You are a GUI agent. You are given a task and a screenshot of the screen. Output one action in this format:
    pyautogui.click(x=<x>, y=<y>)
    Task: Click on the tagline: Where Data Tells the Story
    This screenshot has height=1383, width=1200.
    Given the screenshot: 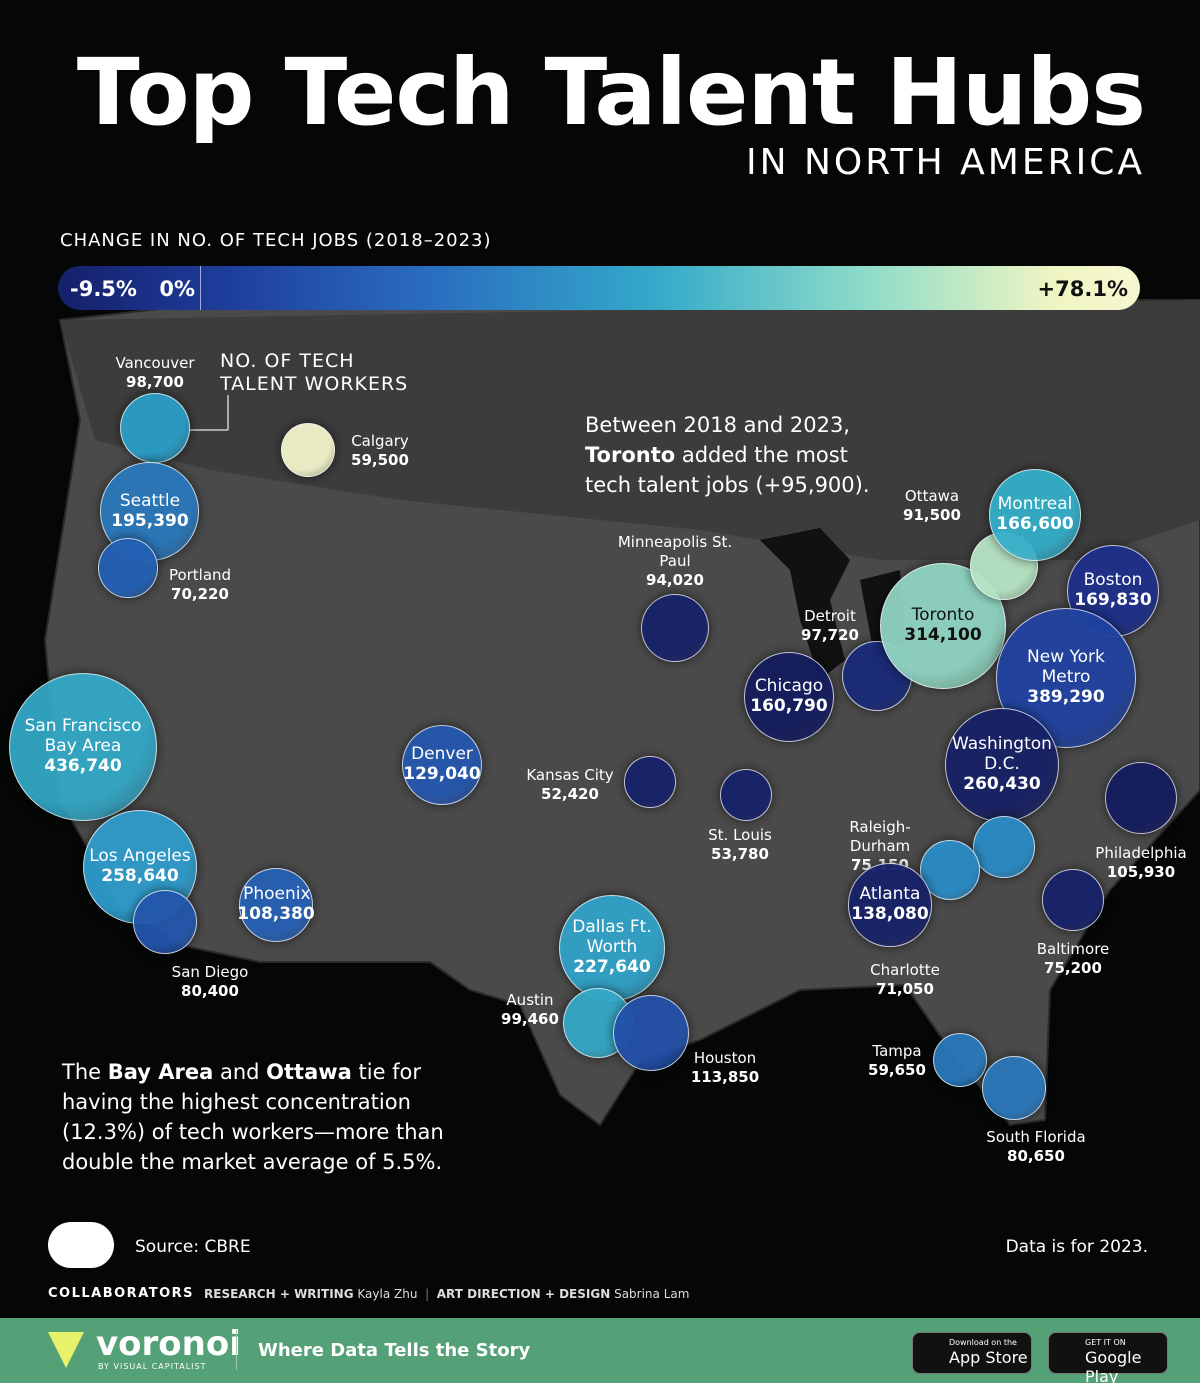 What is the action you would take?
    pyautogui.click(x=394, y=1350)
    